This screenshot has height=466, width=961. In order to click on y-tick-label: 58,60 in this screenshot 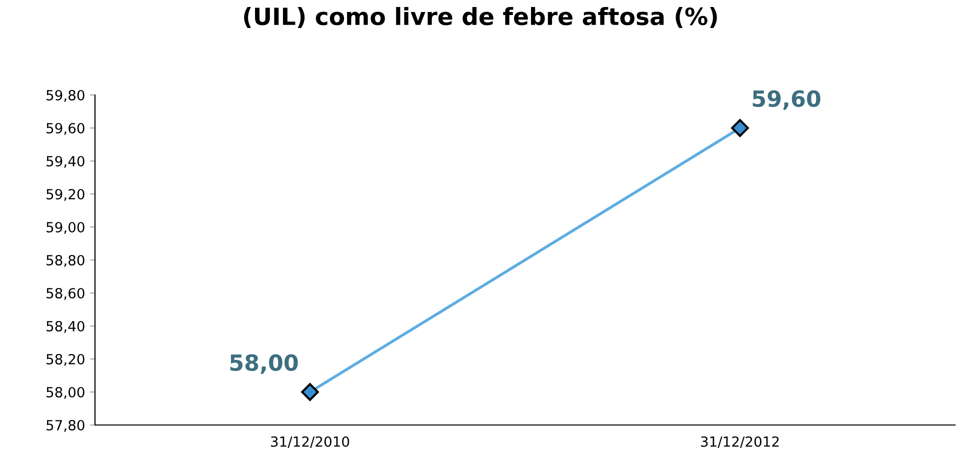, I will do `click(65, 294)`.